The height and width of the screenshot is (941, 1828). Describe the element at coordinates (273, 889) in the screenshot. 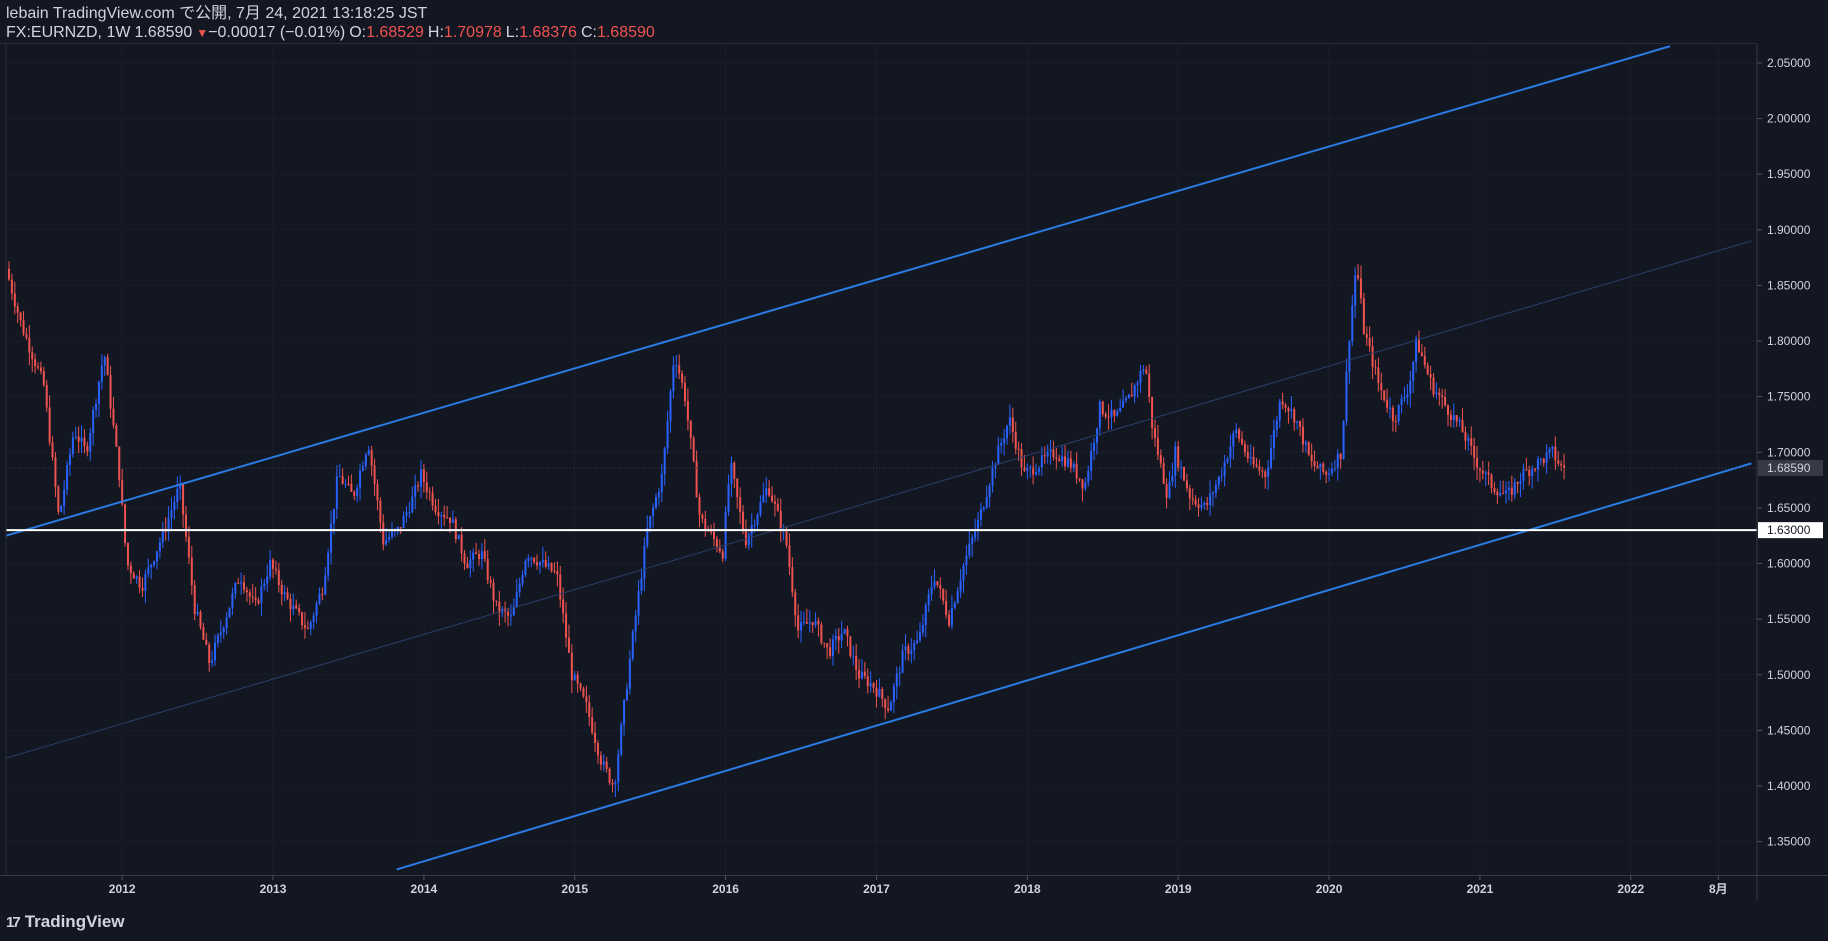

I see `x-tick-label: 2013` at that location.